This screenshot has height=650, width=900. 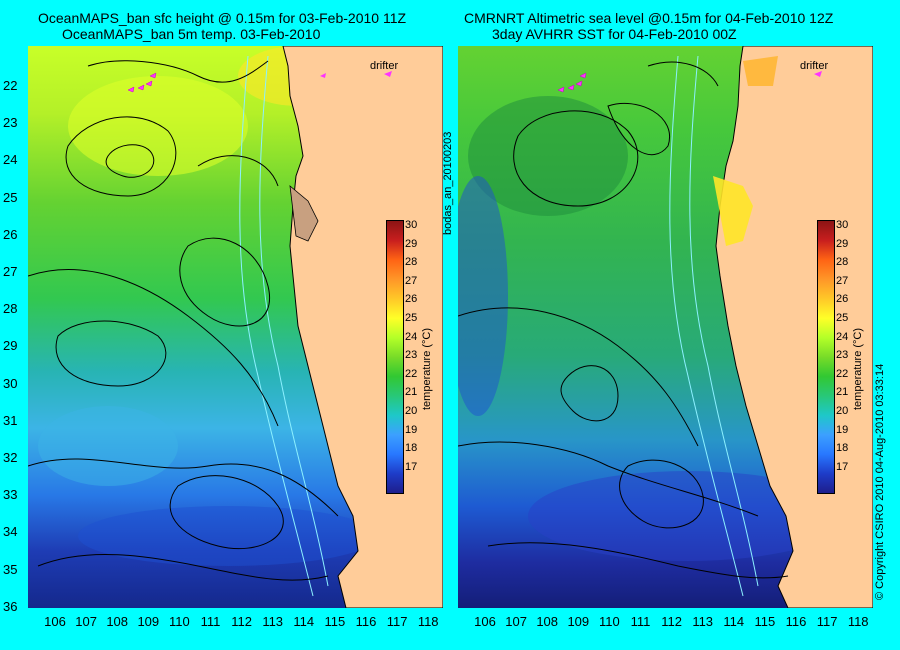 What do you see at coordinates (191, 34) in the screenshot?
I see `left-panel-subtitle: OceanMAPS_ban 5m temp. 03-Feb-2010` at bounding box center [191, 34].